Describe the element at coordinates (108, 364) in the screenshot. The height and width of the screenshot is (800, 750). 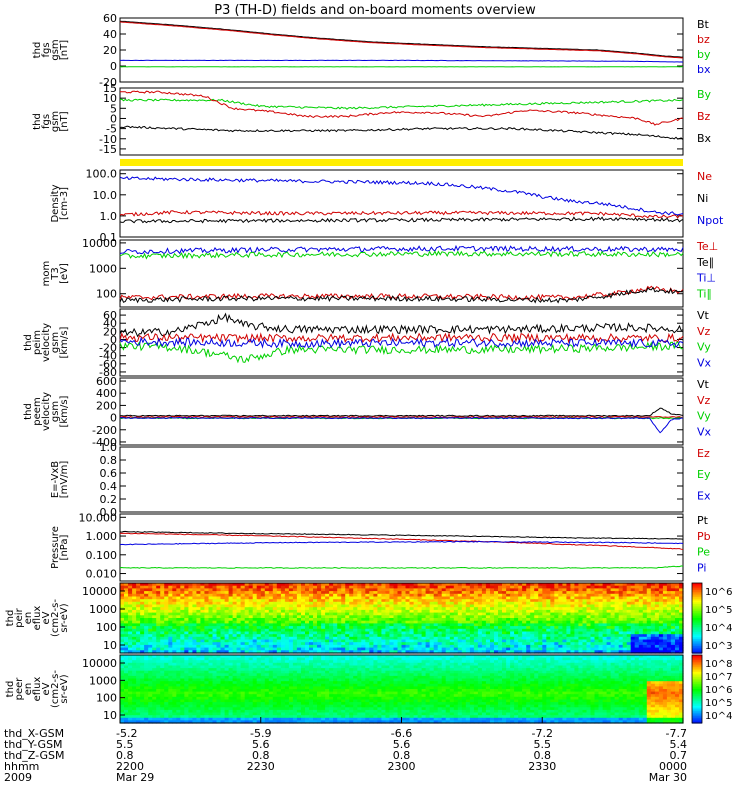
I see `y-tick-label: -60` at that location.